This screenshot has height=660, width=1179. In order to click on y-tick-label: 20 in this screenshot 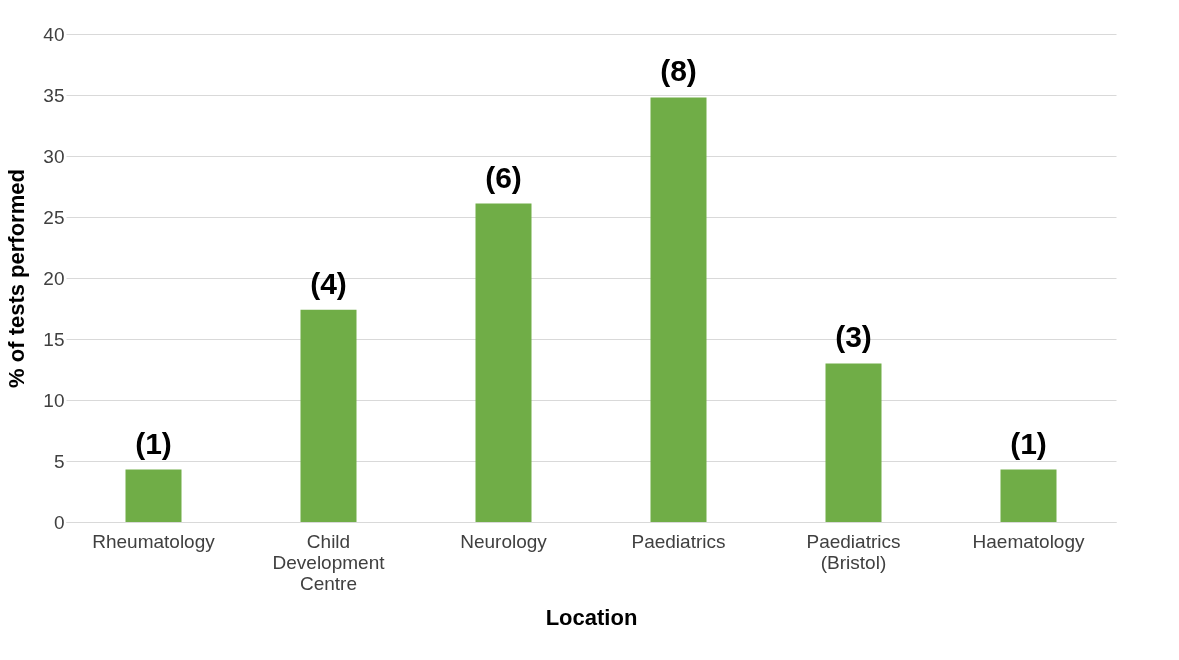, I will do `click(54, 278)`.